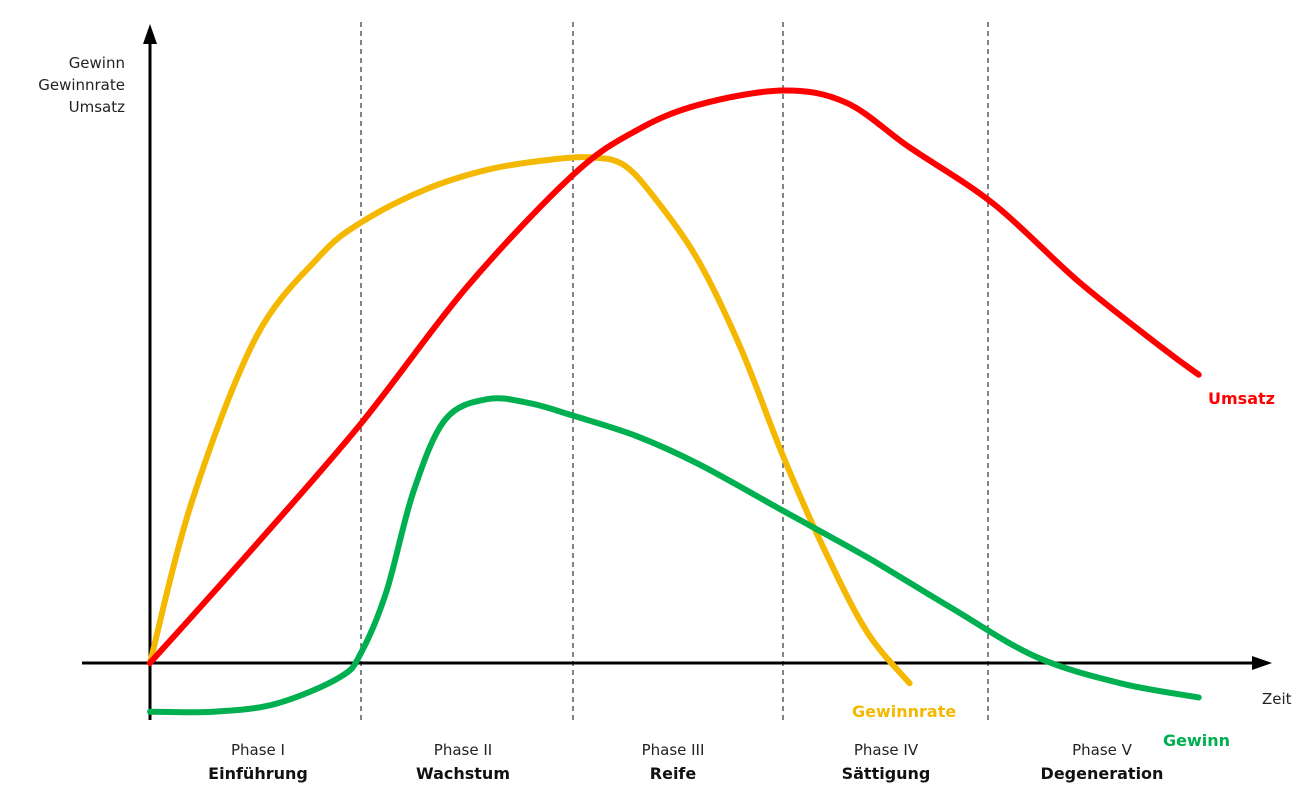 The height and width of the screenshot is (787, 1306). Describe the element at coordinates (1262, 663) in the screenshot. I see `x-axis-arrow` at that location.